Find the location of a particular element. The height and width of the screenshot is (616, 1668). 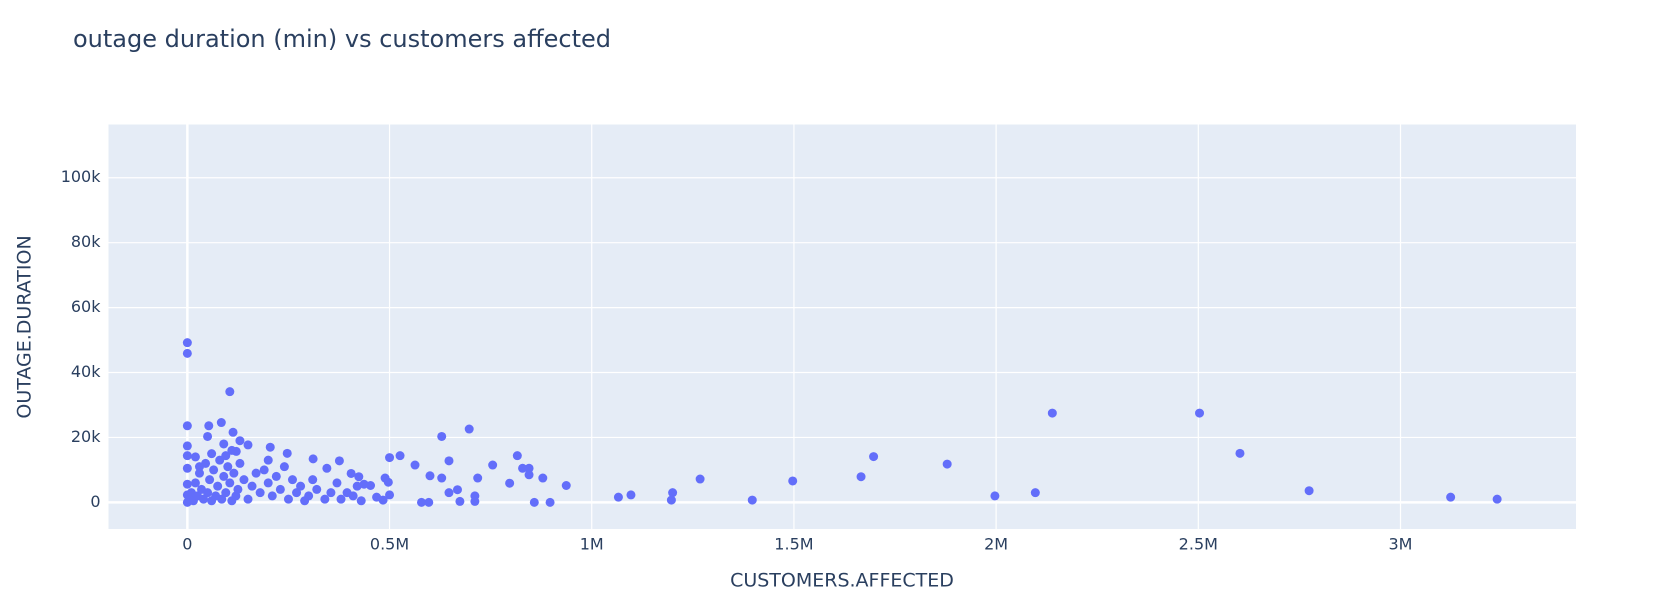

x-axis-title: CUSTOMERS.AFFECTED is located at coordinates (842, 581).